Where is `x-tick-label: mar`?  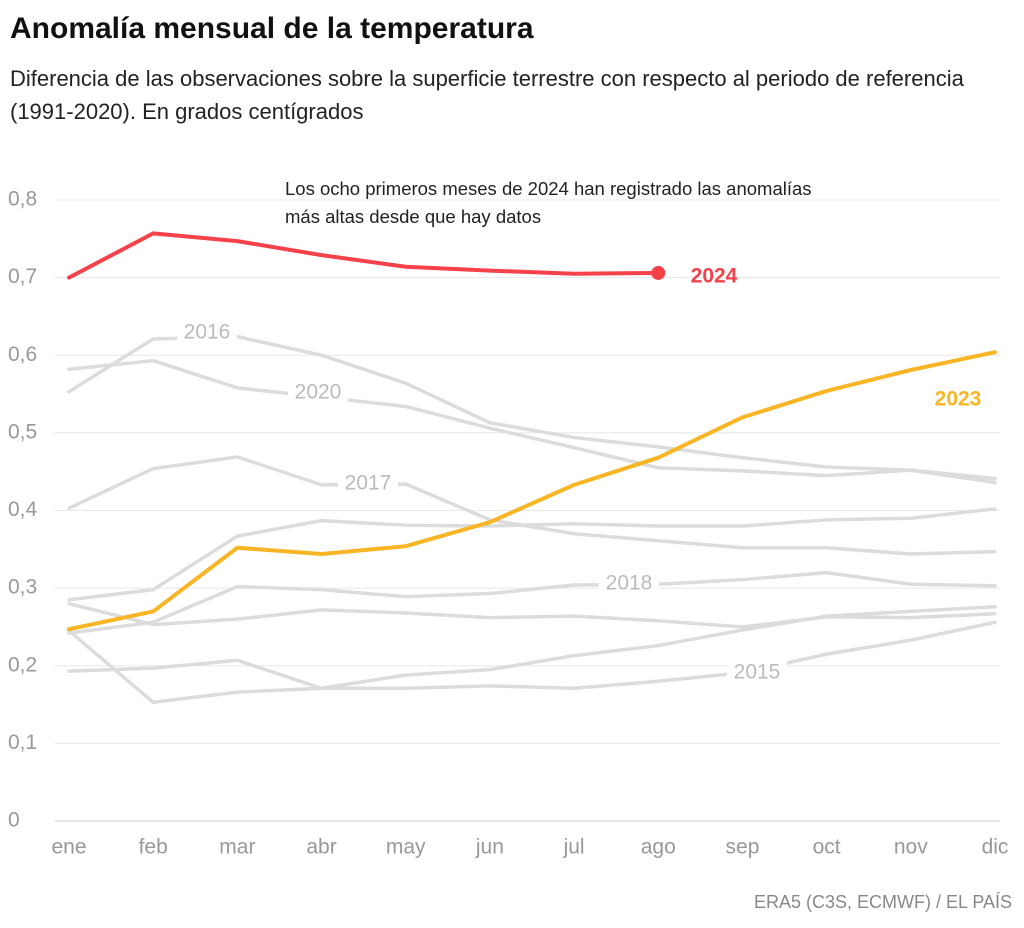
x-tick-label: mar is located at coordinates (237, 847).